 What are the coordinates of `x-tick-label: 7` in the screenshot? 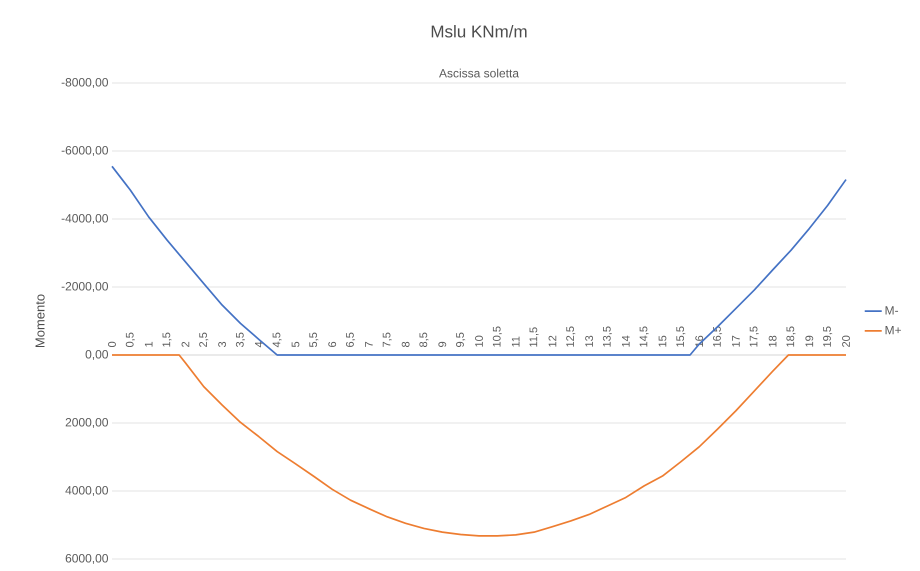 It's located at (369, 344).